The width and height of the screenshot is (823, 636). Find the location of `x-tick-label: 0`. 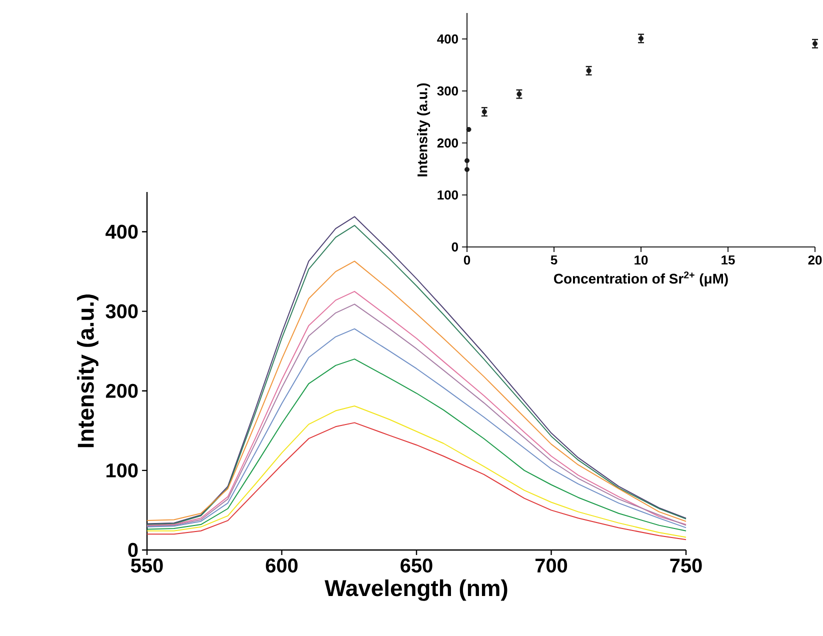

x-tick-label: 0 is located at coordinates (467, 260).